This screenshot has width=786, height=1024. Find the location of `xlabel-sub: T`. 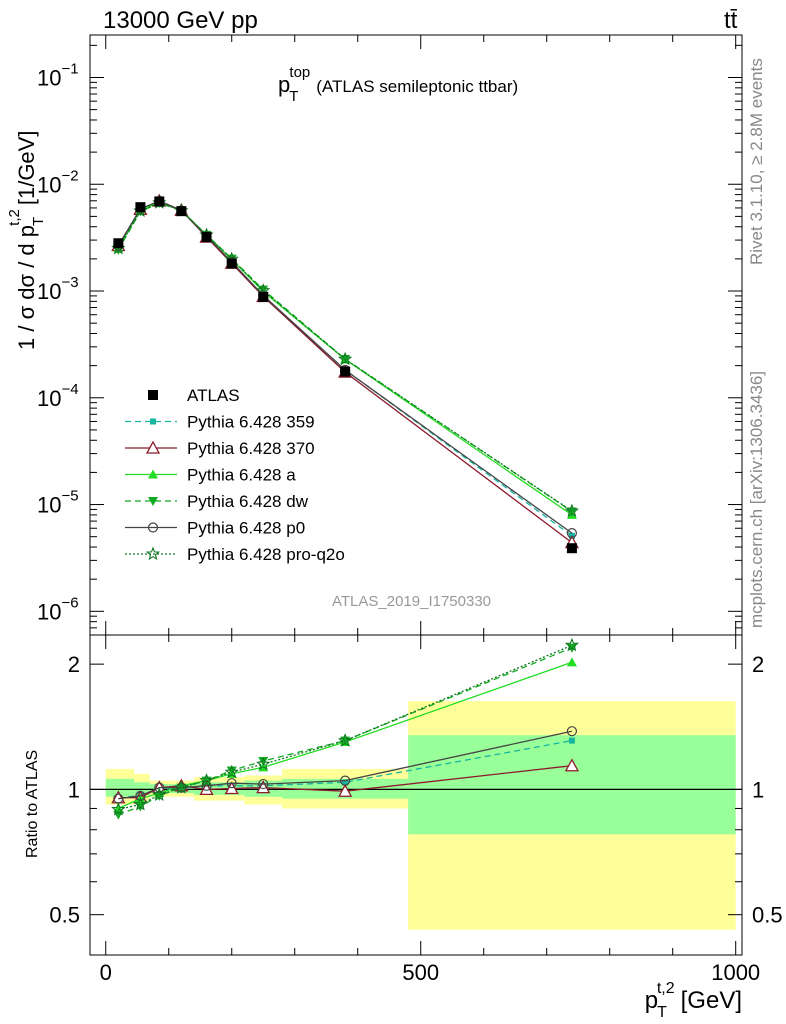

xlabel-sub: T is located at coordinates (662, 1012).